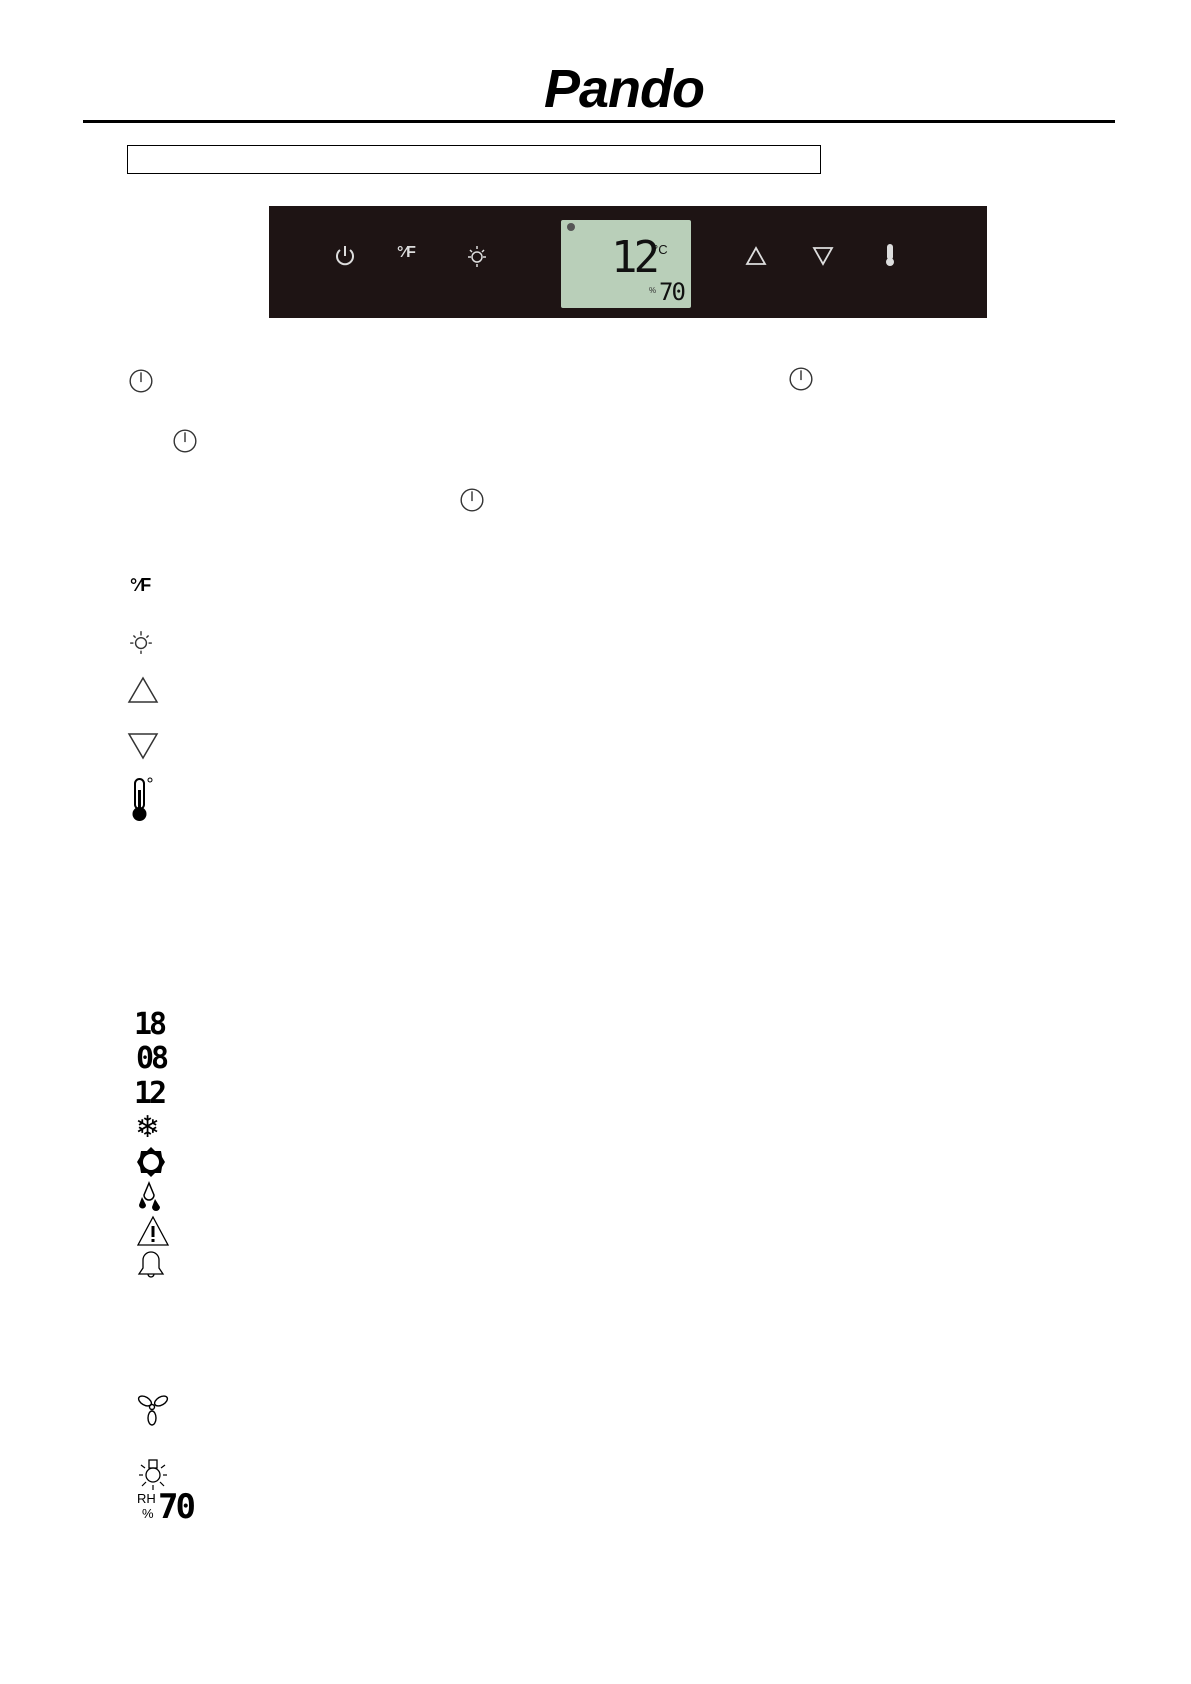 Image resolution: width=1191 pixels, height=1684 pixels. I want to click on humidity-value: 70, so click(672, 292).